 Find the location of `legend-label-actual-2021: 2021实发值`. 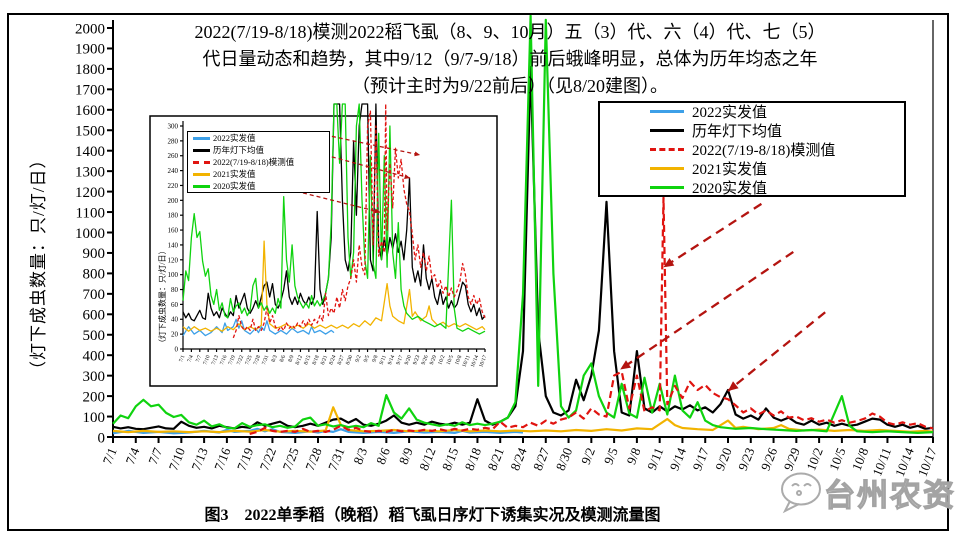

legend-label-actual-2021: 2021实发值 is located at coordinates (730, 169).